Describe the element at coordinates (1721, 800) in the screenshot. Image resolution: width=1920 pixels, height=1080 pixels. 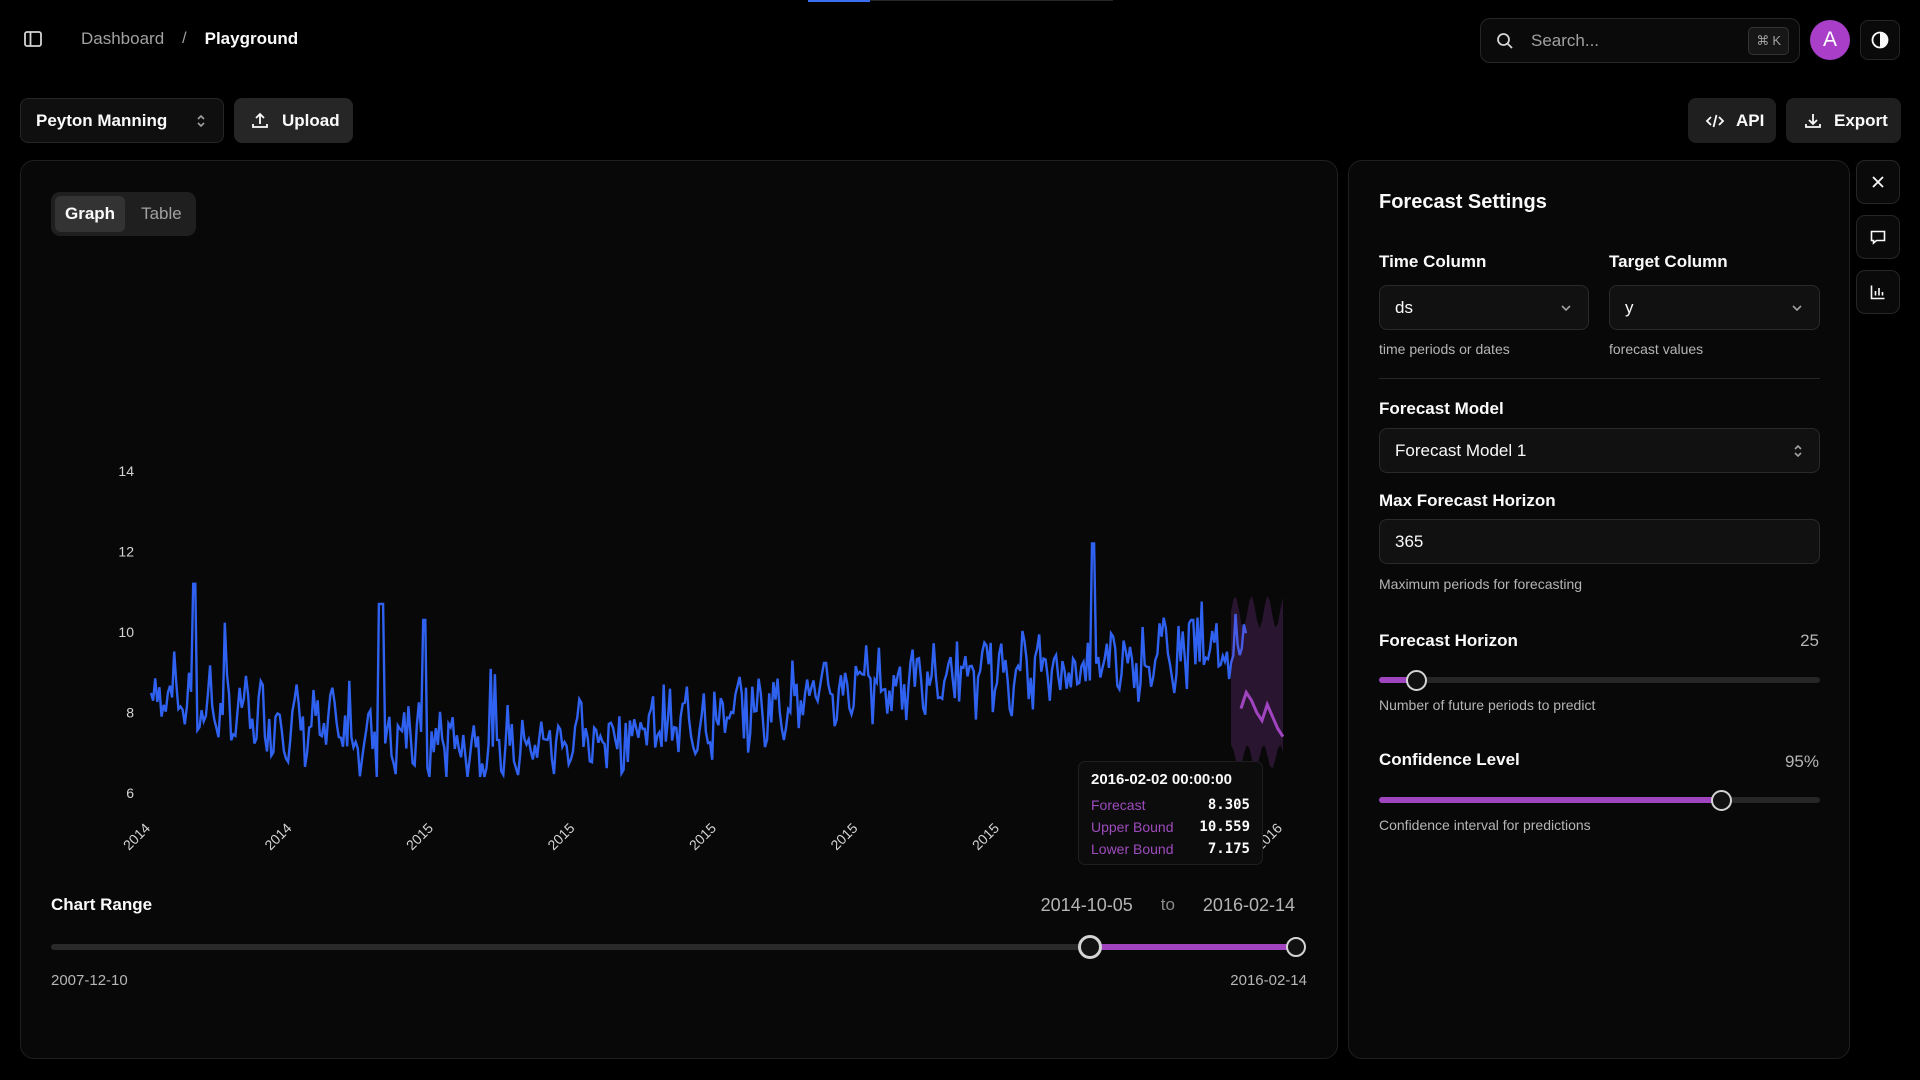
I see `confidence-level-thumb` at that location.